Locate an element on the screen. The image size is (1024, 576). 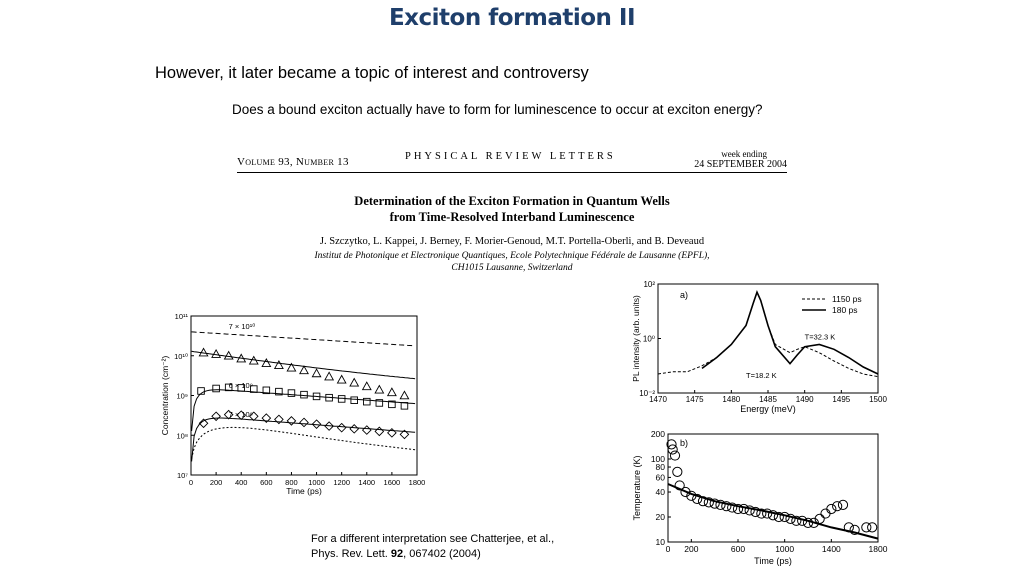
x-tick-label: 1500 is located at coordinates (878, 399).